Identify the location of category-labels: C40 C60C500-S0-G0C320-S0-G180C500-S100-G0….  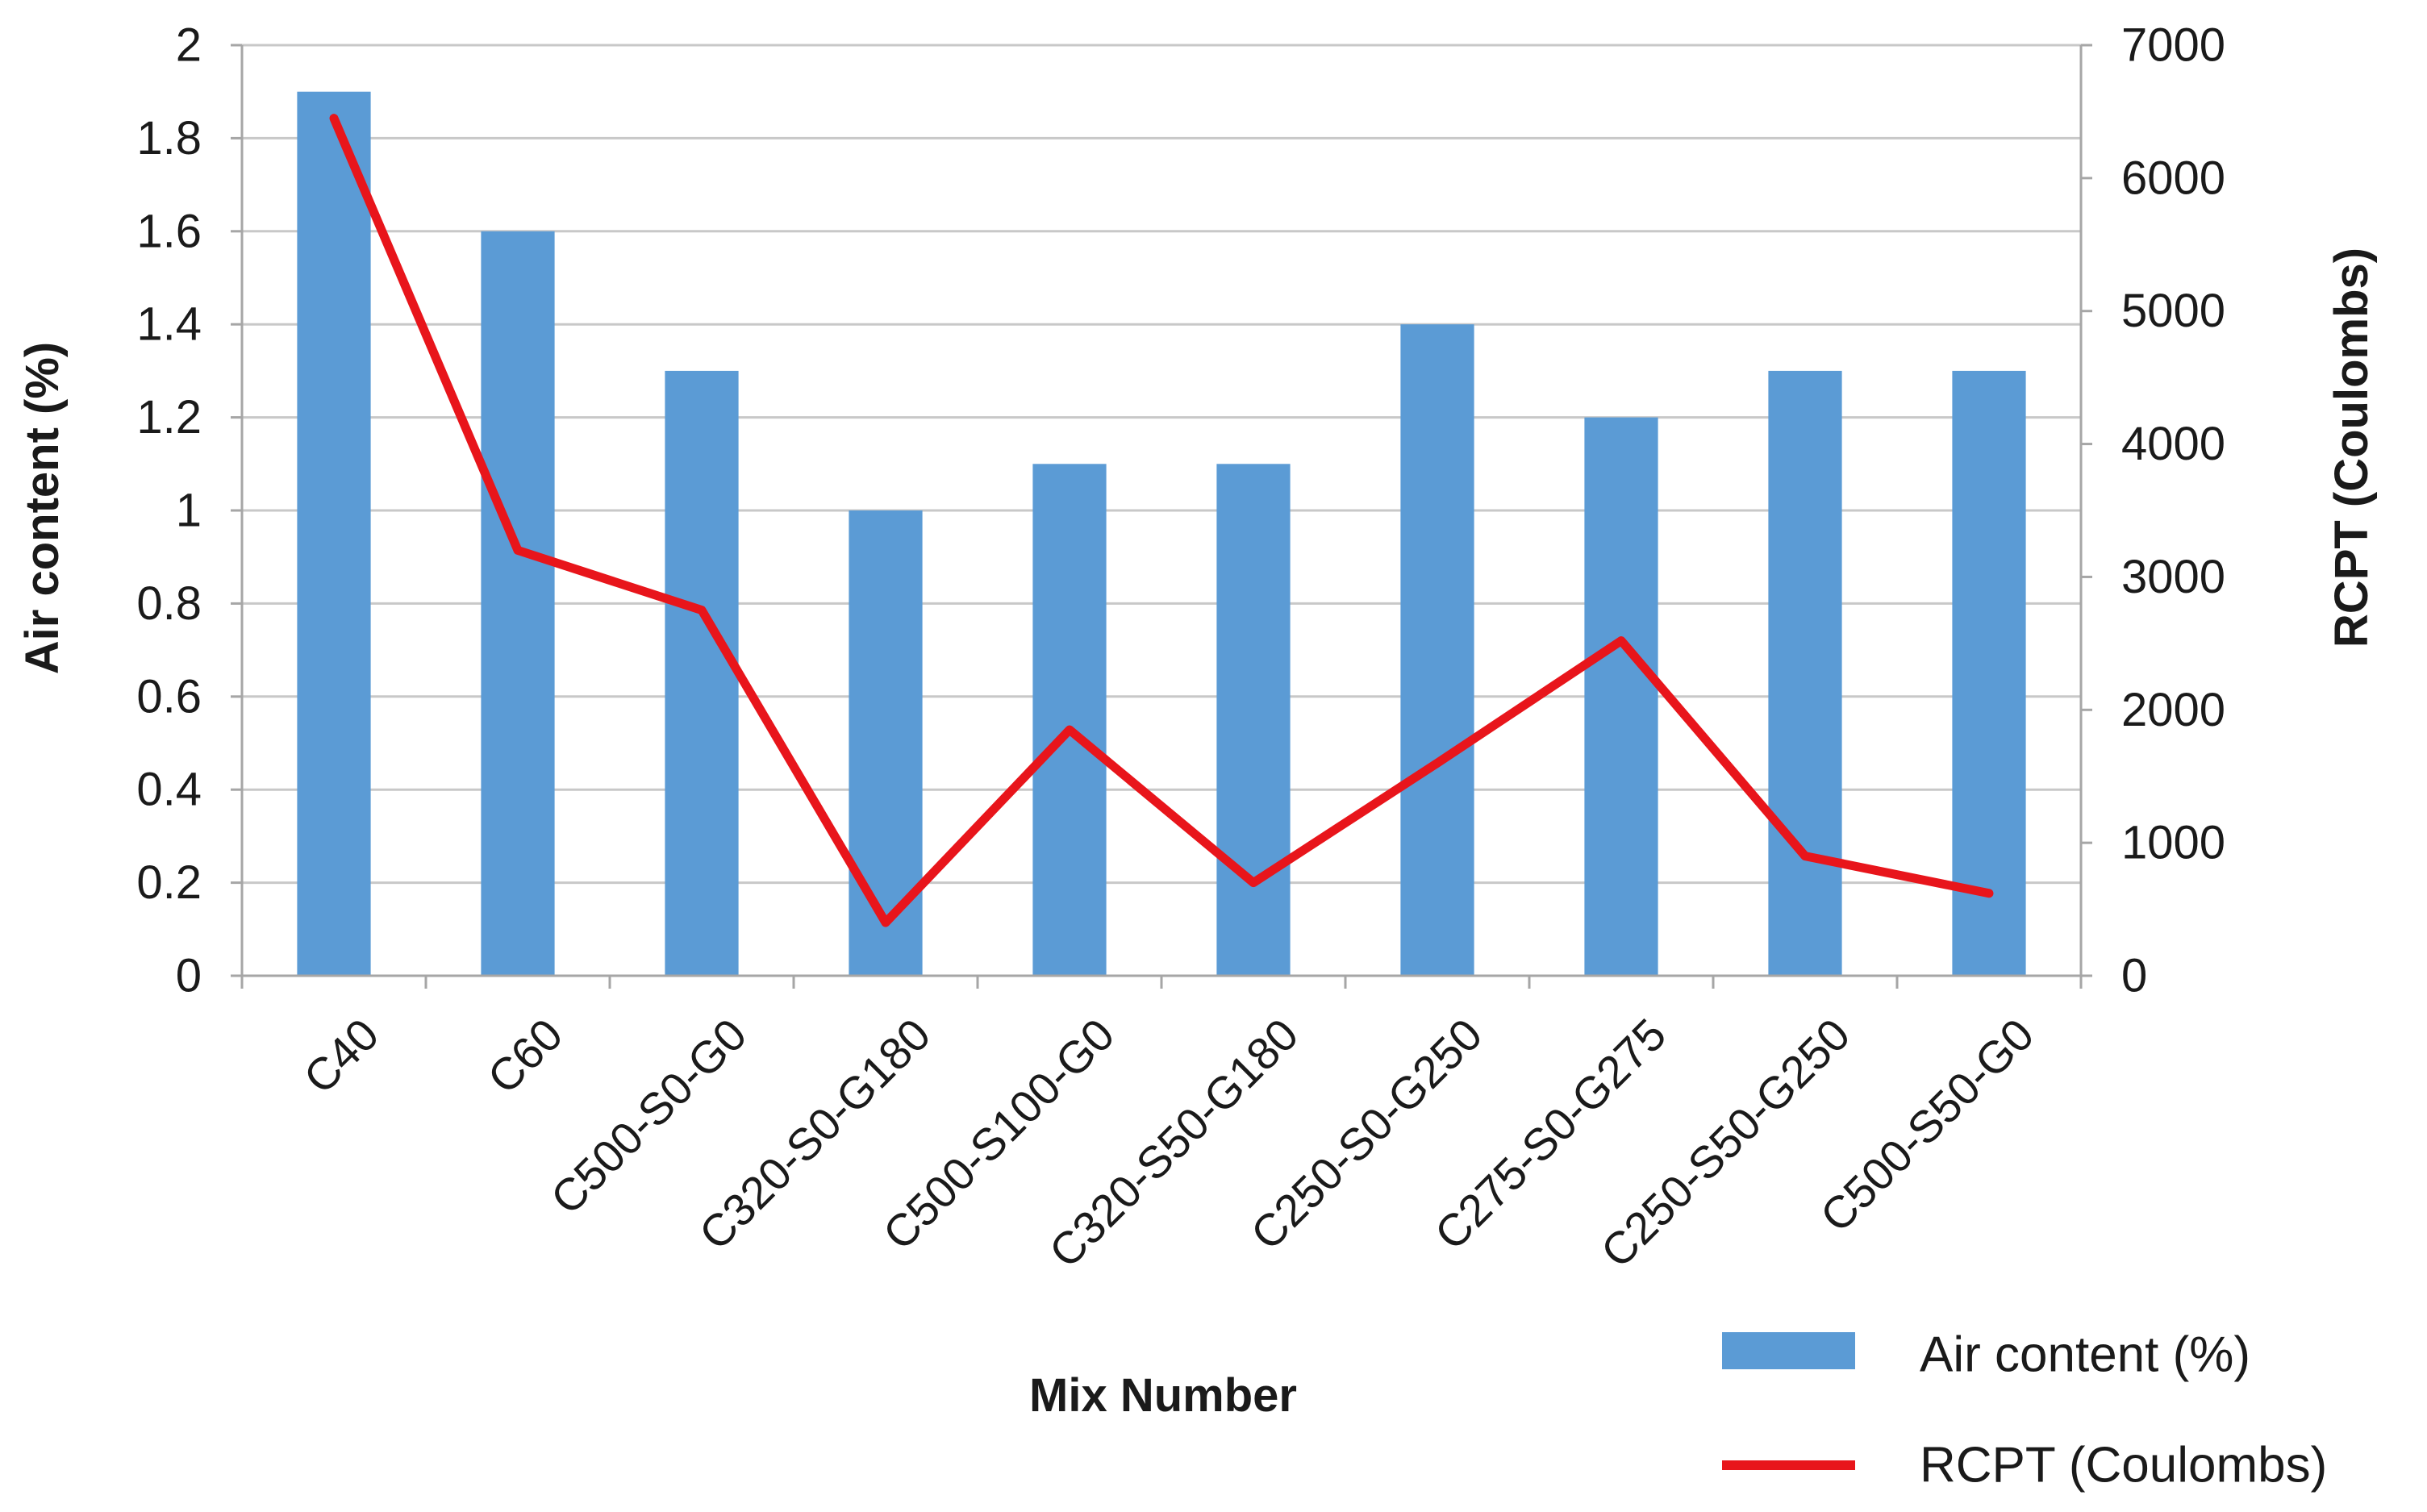
(1168, 1143).